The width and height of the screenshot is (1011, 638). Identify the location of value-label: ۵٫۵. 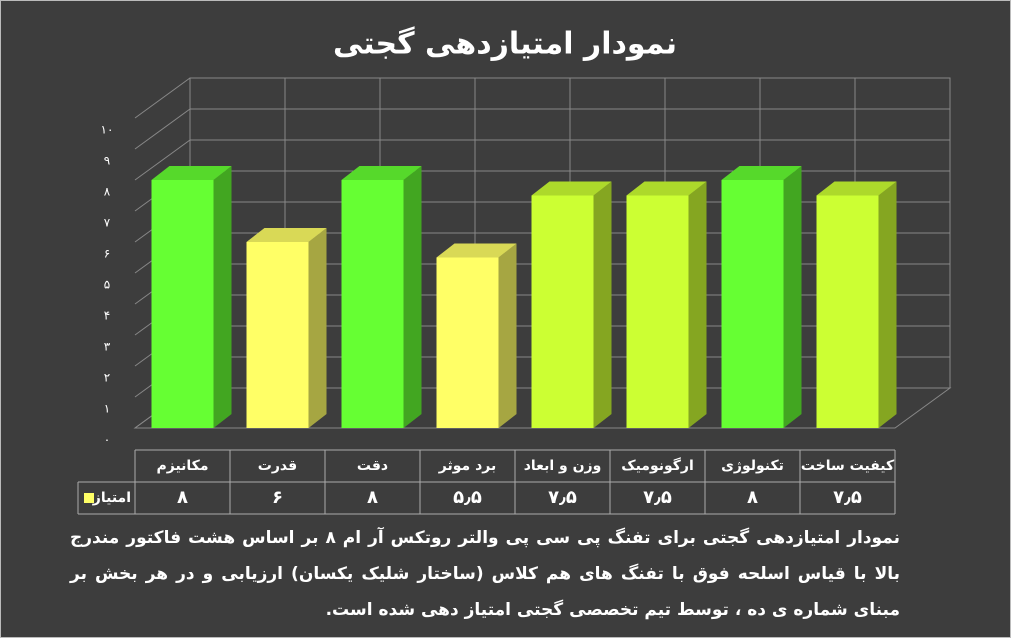
(467, 497).